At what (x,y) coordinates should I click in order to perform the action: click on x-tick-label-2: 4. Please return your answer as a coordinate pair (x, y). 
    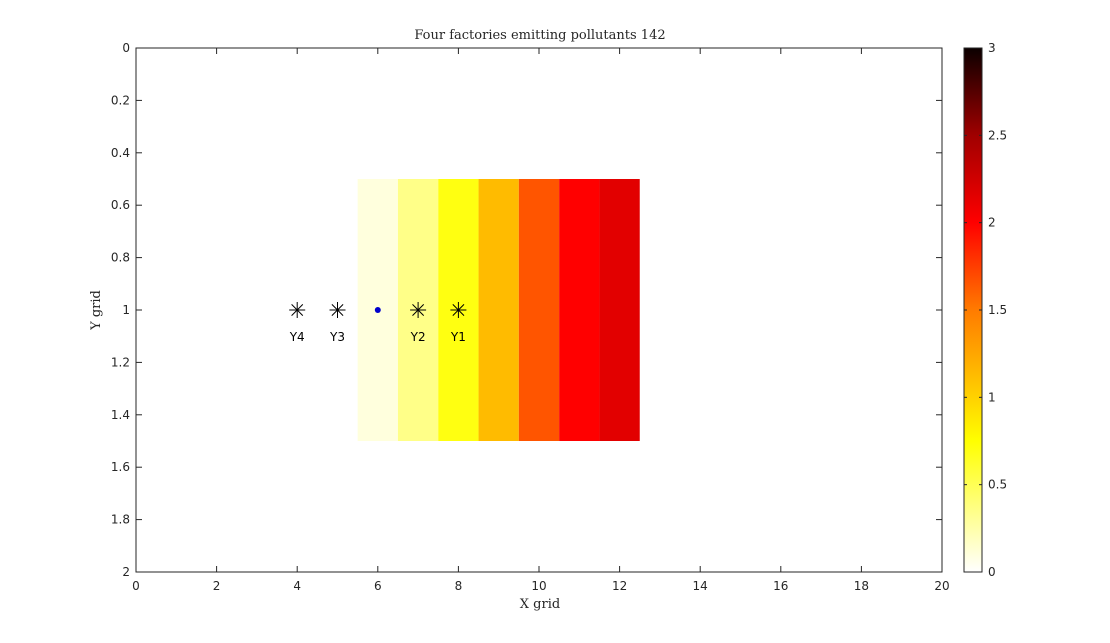
    Looking at the image, I should click on (297, 586).